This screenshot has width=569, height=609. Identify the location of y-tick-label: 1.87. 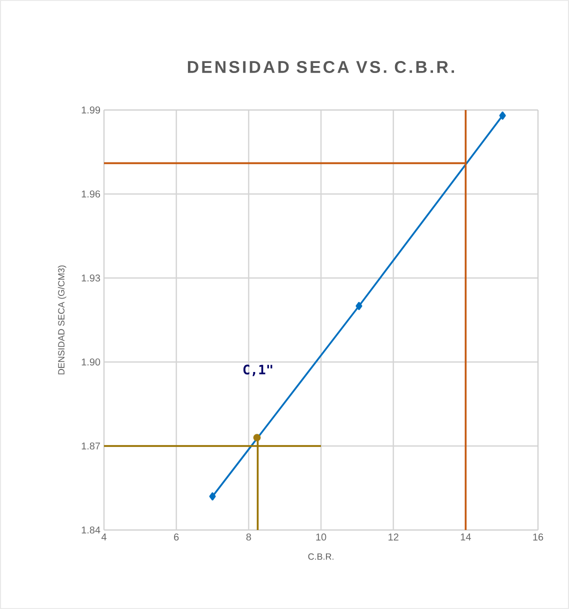
(91, 446).